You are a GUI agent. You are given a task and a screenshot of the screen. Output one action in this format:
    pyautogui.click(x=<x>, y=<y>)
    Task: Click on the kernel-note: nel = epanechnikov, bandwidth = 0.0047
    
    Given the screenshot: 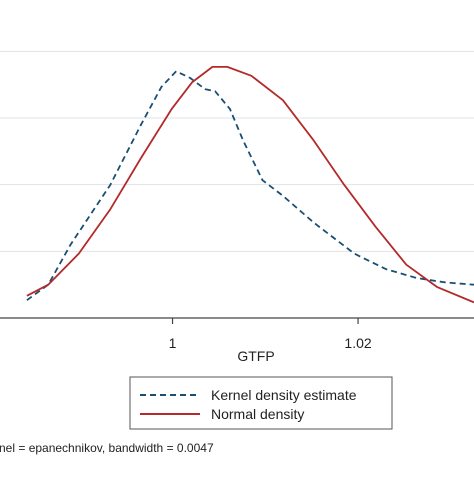 What is the action you would take?
    pyautogui.click(x=107, y=448)
    